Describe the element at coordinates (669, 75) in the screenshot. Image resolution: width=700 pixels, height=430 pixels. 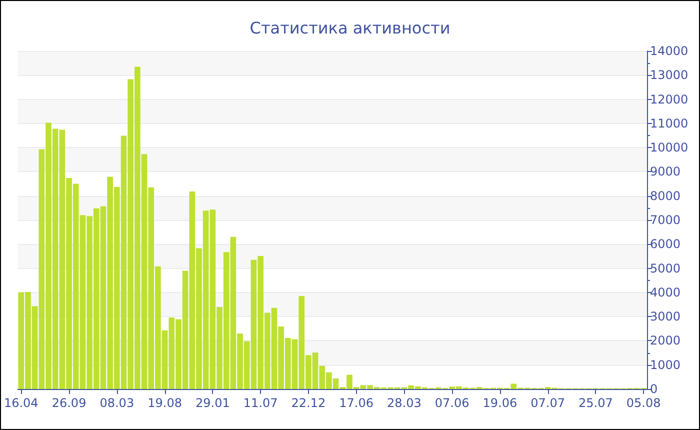
I see `y-tick-label: 13000` at that location.